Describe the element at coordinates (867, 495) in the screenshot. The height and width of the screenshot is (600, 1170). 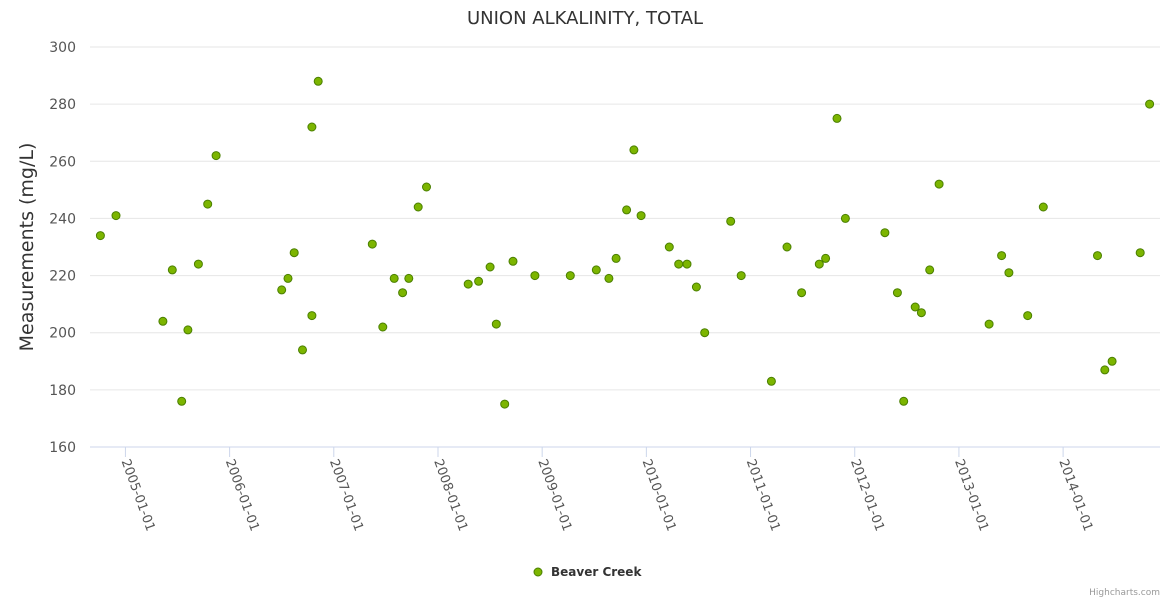
I see `x-tick-label: 2012-01-01` at that location.